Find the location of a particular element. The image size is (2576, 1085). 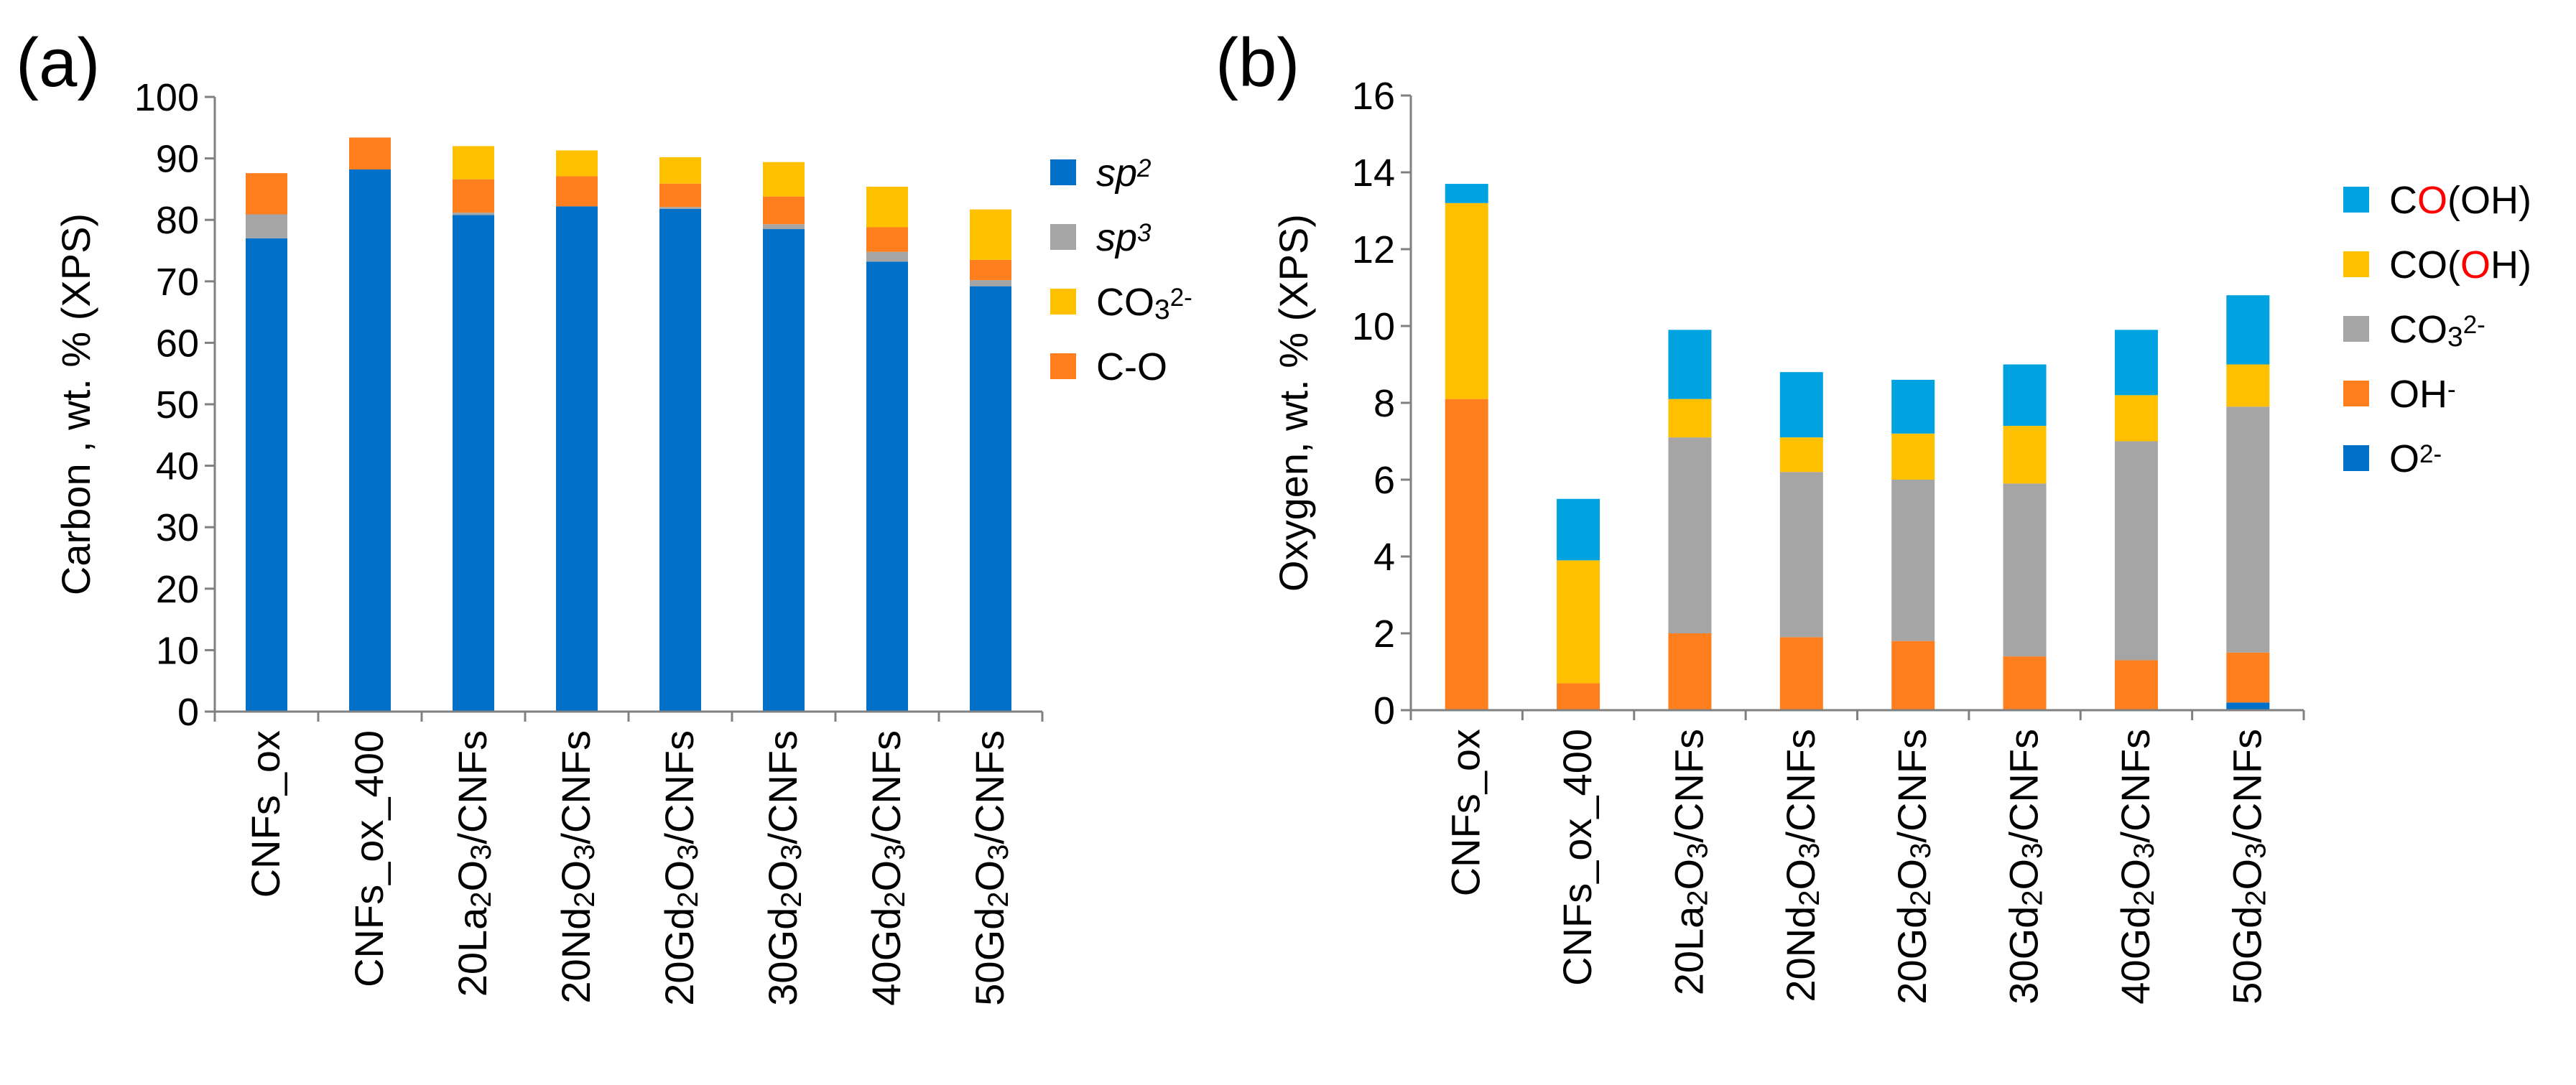

legend-label: CO32- is located at coordinates (2437, 330).